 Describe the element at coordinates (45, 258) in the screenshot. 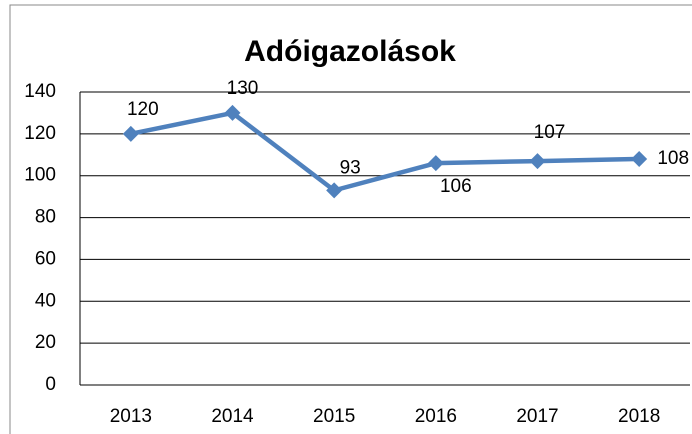

I see `y-tick-label: 60` at that location.